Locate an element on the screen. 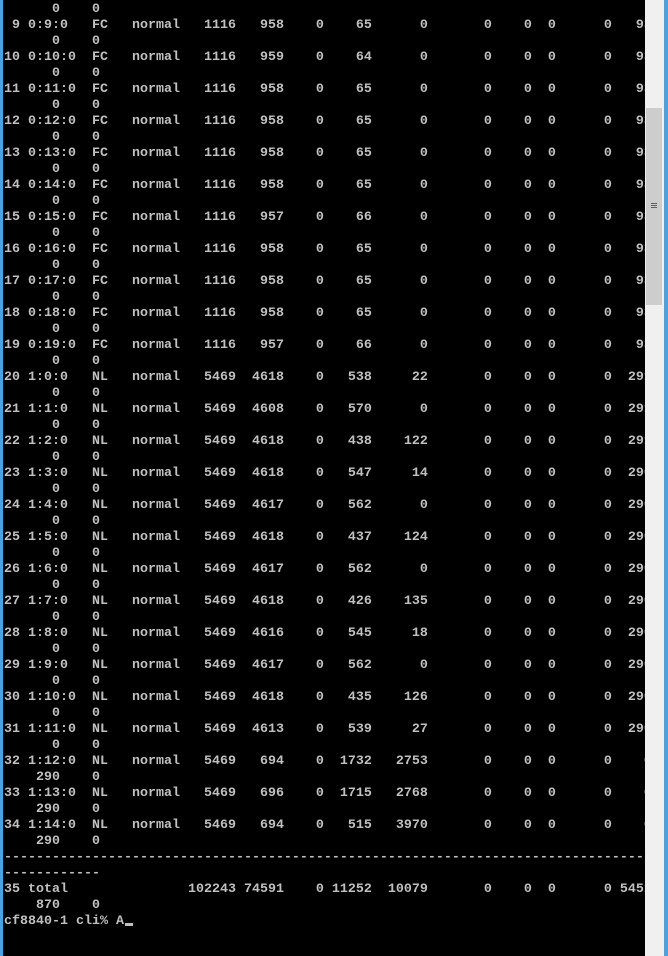 This screenshot has height=956, width=668. terminal-line: ------------ is located at coordinates (52, 873).